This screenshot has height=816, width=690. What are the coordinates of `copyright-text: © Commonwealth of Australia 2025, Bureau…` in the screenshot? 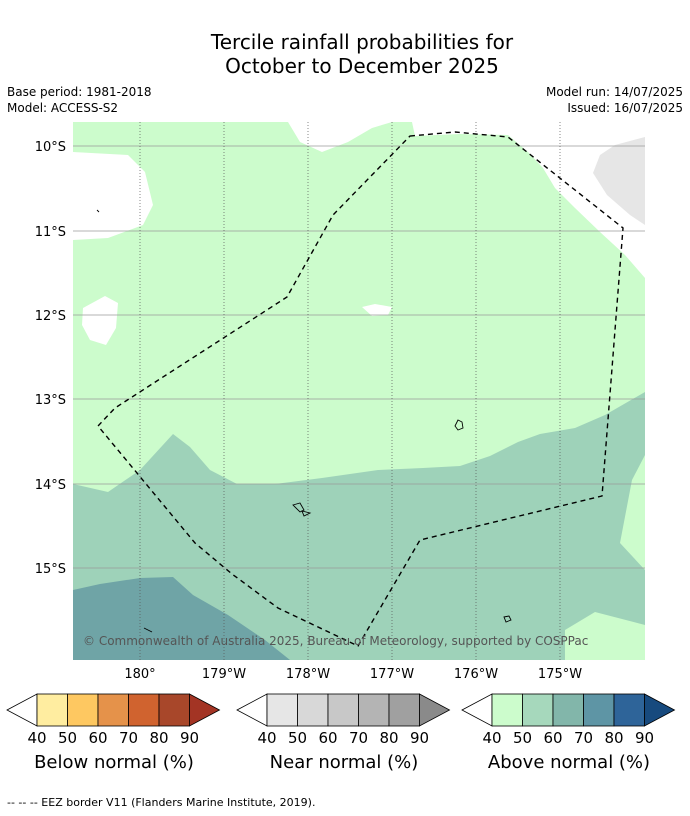 It's located at (335, 641).